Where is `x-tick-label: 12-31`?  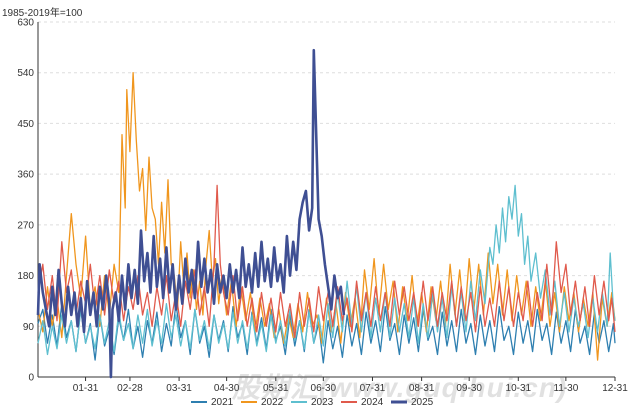
x-tick-label: 12-31 is located at coordinates (615, 388).